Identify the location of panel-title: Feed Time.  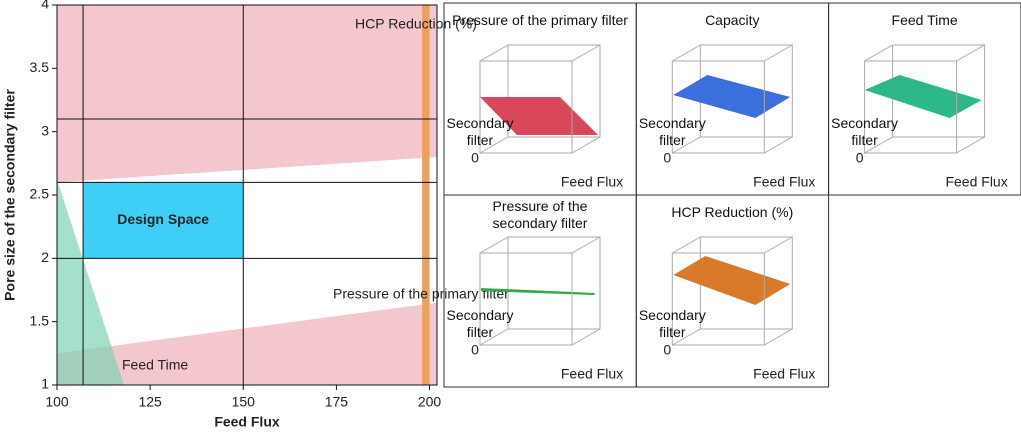
(924, 20).